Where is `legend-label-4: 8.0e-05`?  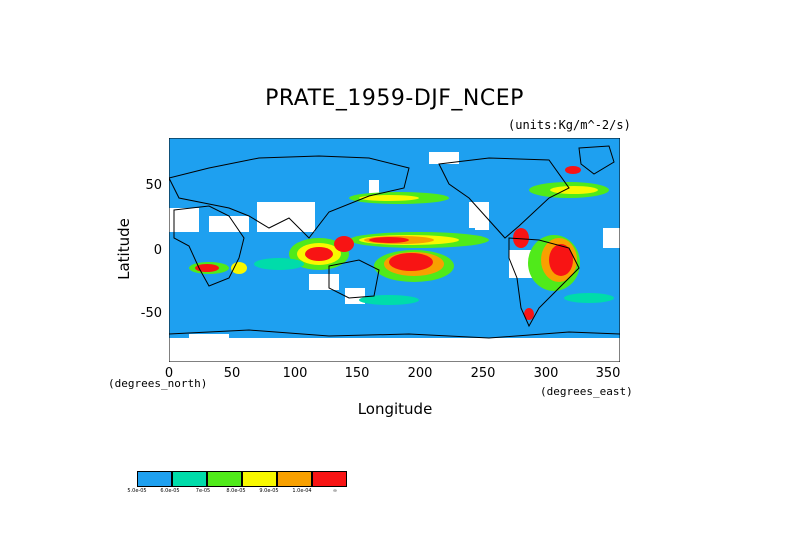 legend-label-4: 8.0e-05 is located at coordinates (236, 491).